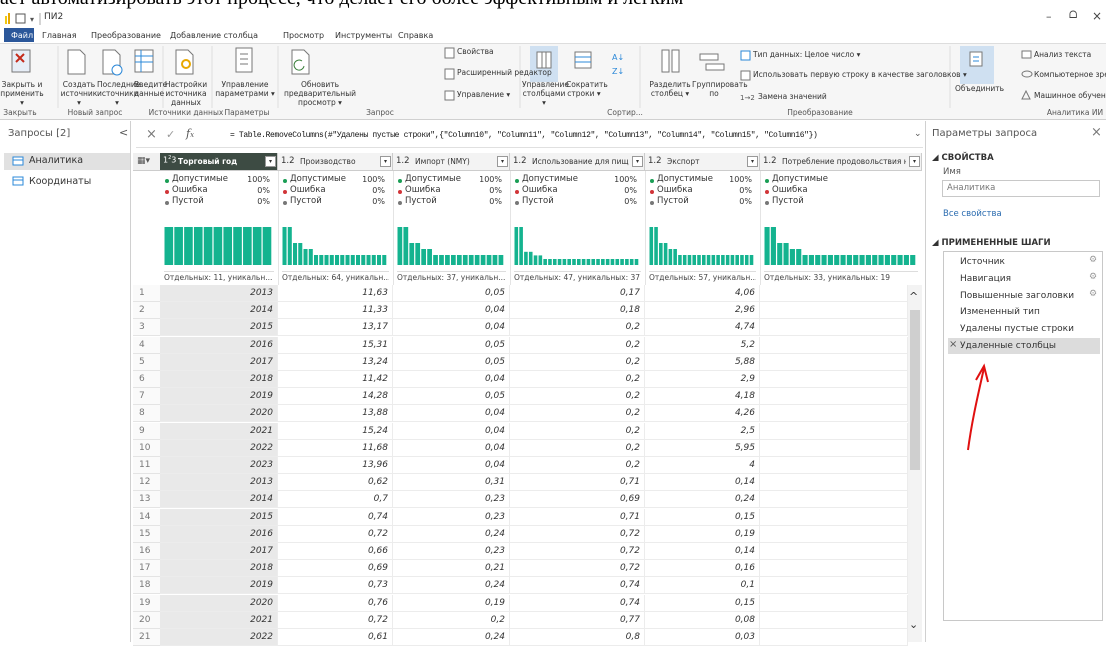 The image size is (1106, 646). What do you see at coordinates (475, 51) in the screenshot?
I see `ribbon-small-button: Свойства` at bounding box center [475, 51].